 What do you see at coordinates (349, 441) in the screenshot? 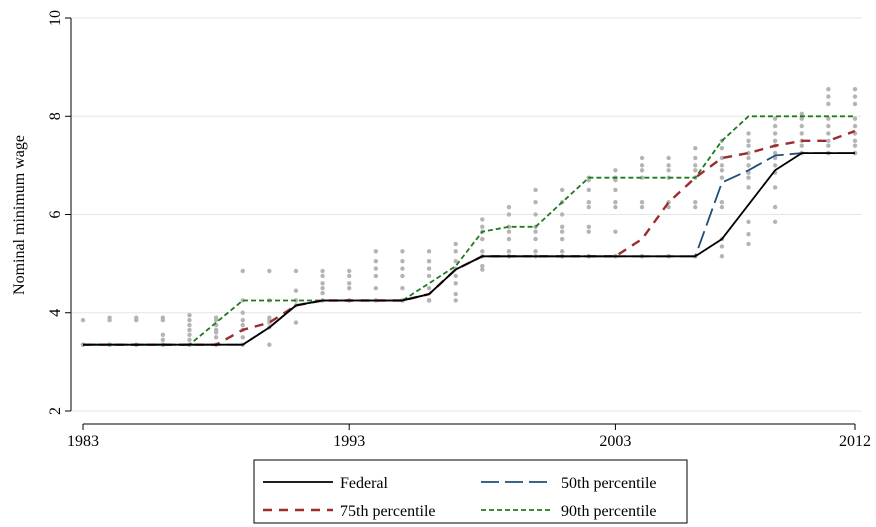
I see `x-tick-label-1993: 1993` at bounding box center [349, 441].